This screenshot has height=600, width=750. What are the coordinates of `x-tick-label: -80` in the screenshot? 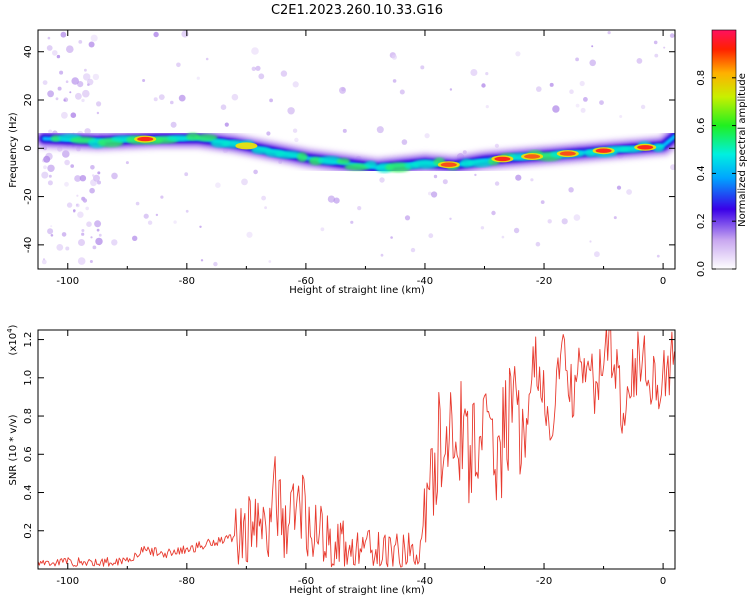 It's located at (187, 281).